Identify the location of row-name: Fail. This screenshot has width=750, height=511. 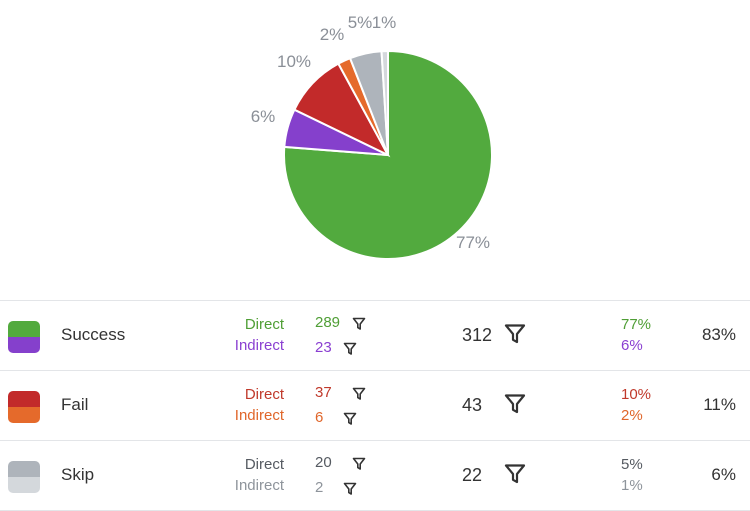
(75, 404).